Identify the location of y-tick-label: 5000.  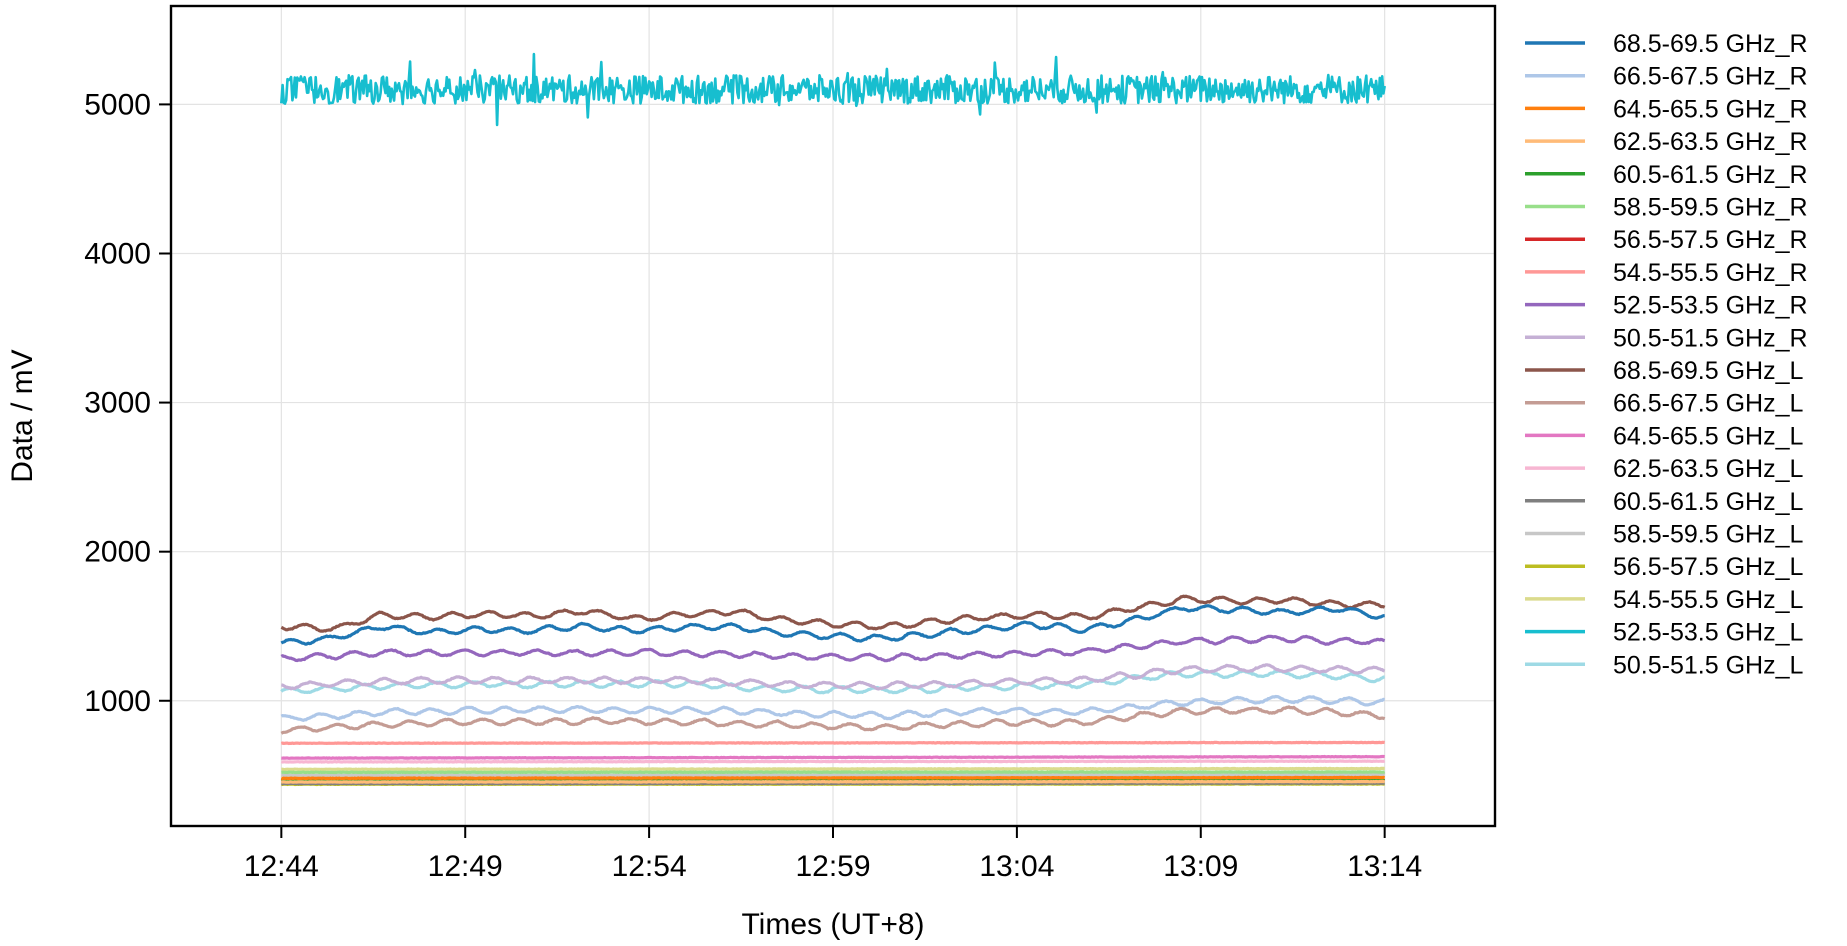
(117, 104).